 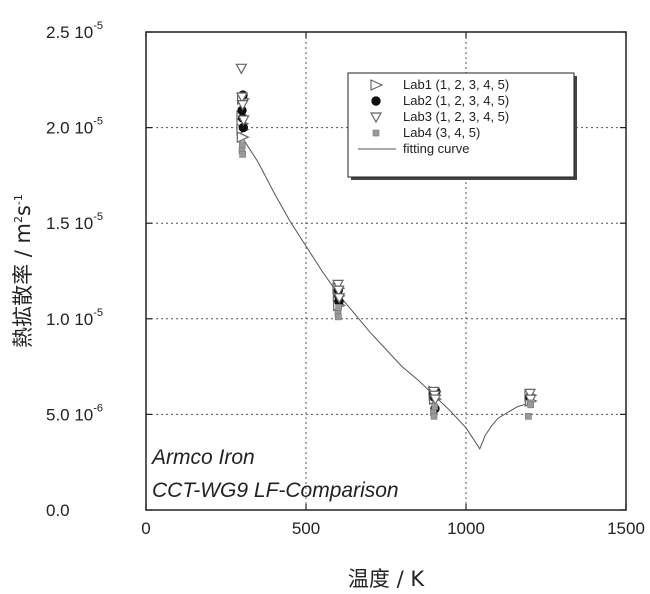 I want to click on x-tick-label: 1500, so click(x=626, y=528).